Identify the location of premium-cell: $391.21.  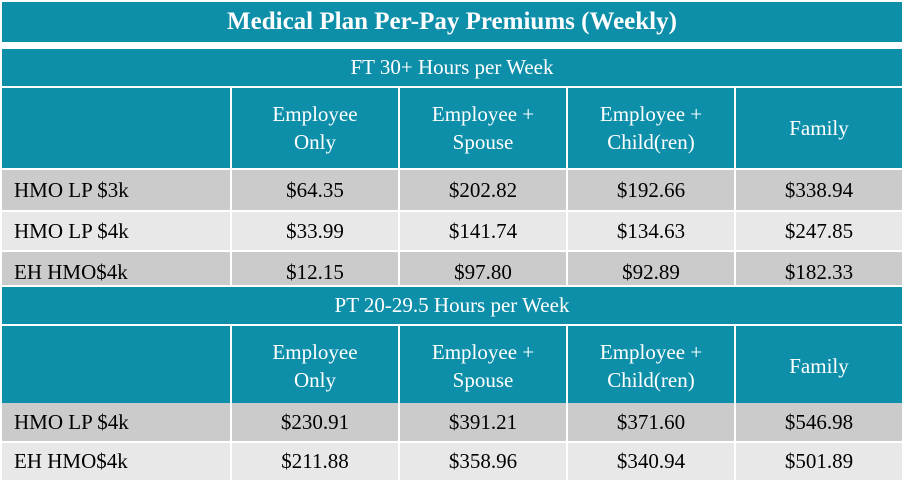
(482, 422).